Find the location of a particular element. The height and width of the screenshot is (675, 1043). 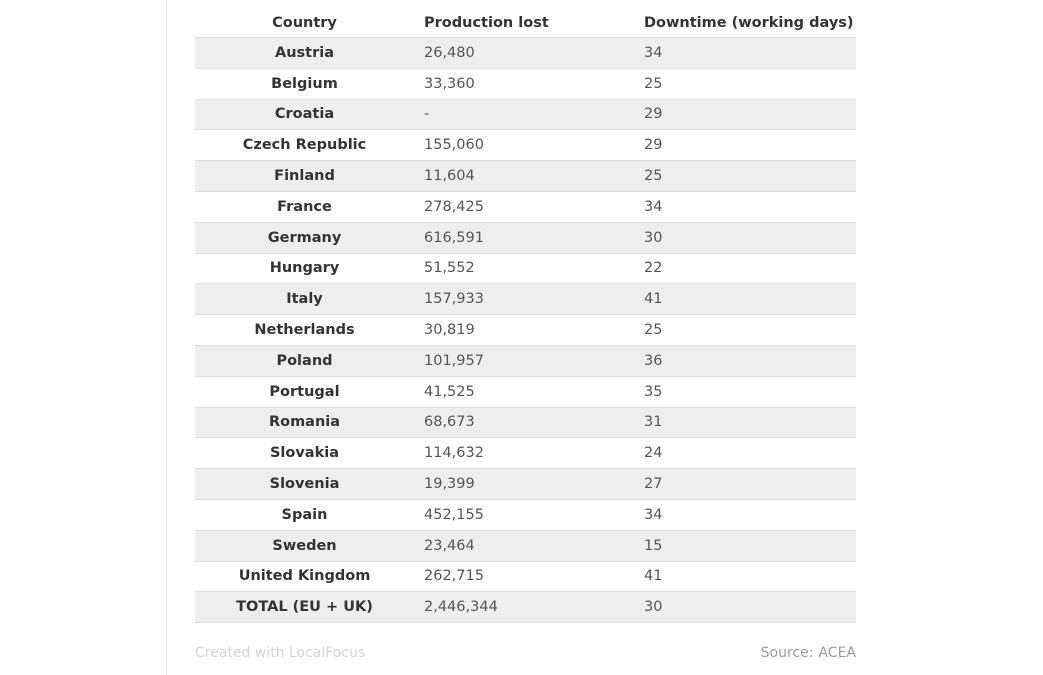

cell-country: Romania is located at coordinates (304, 423).